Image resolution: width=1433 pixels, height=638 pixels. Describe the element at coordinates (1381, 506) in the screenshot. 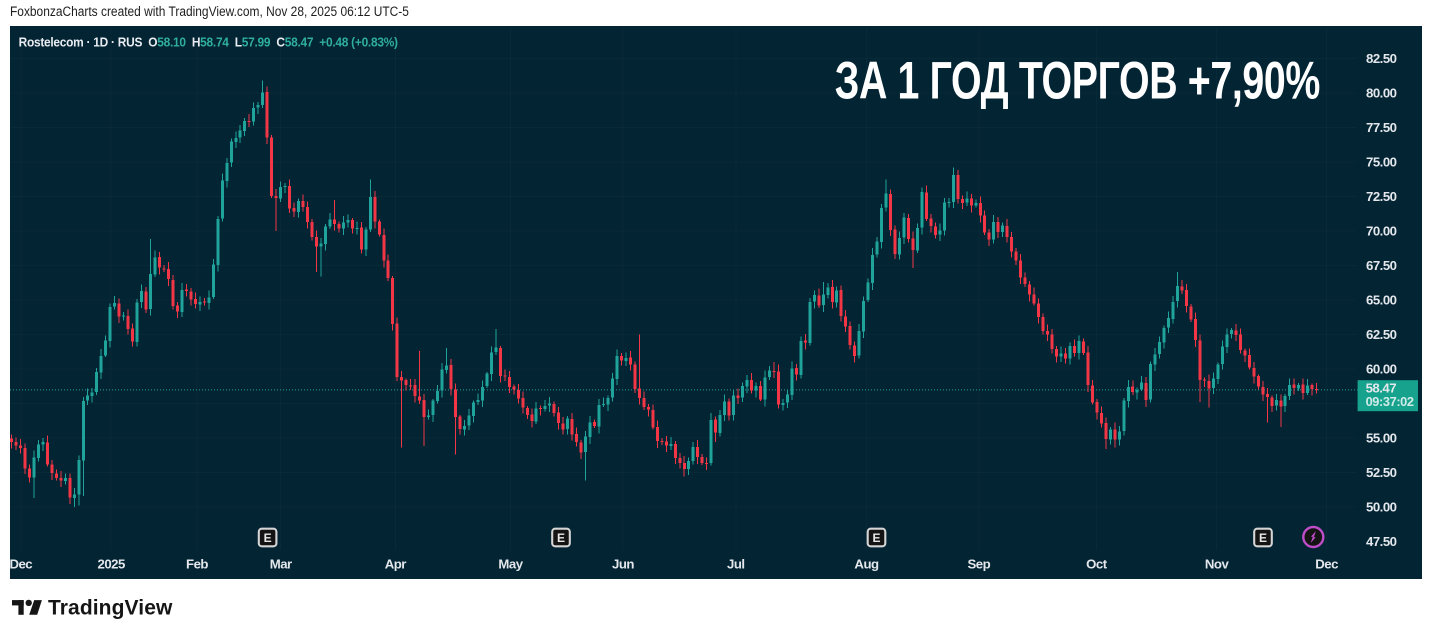

I see `svg-text: 50.00` at that location.